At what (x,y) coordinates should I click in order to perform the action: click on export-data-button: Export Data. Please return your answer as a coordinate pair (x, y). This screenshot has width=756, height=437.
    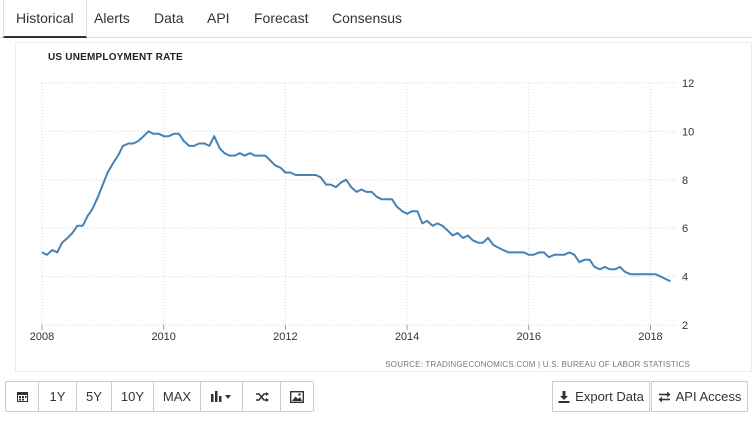
    Looking at the image, I should click on (601, 396).